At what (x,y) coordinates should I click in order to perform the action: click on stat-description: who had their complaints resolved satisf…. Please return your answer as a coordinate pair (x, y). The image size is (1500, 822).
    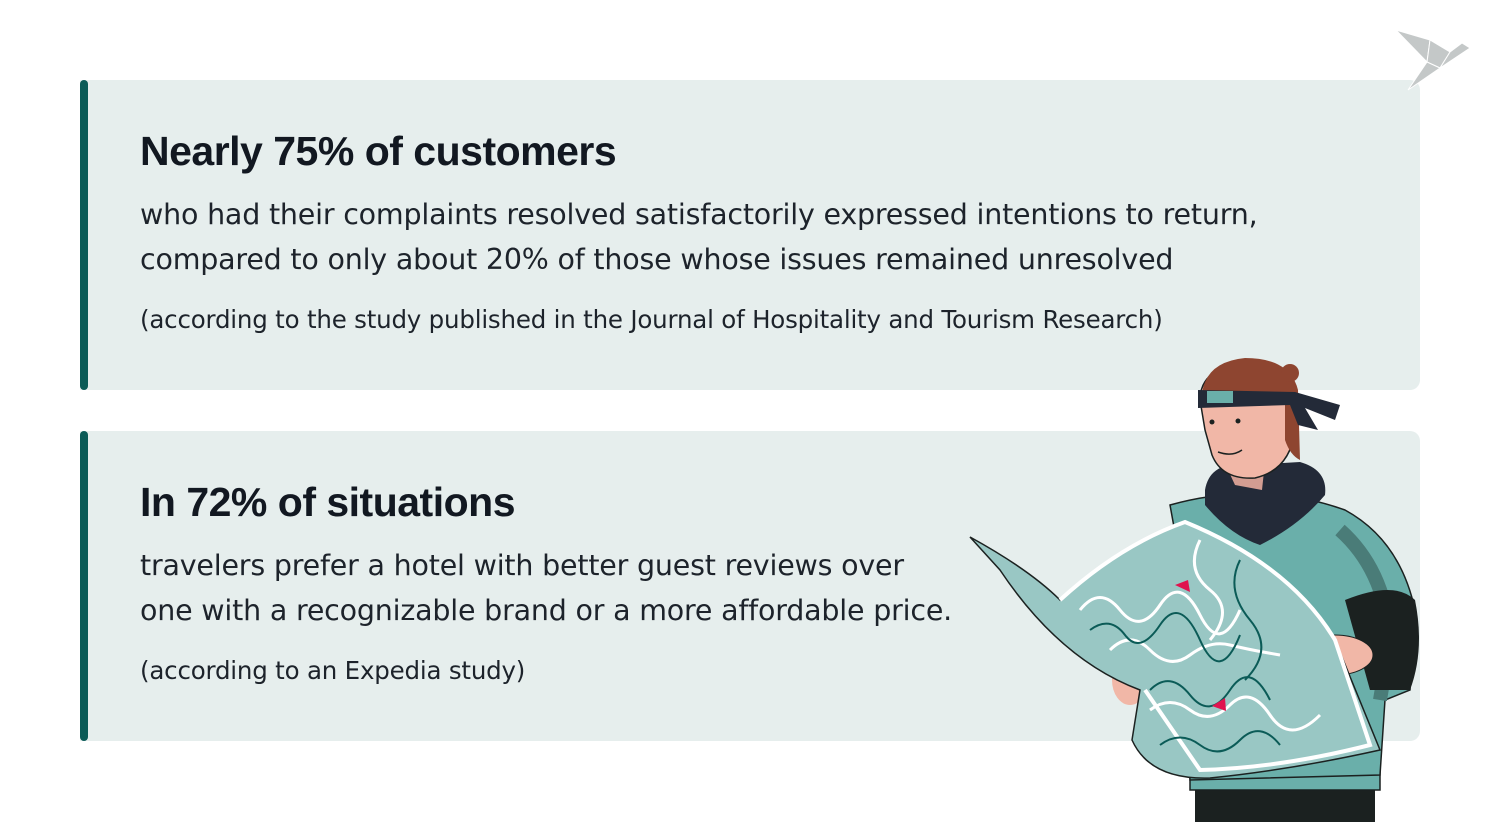
    Looking at the image, I should click on (699, 237).